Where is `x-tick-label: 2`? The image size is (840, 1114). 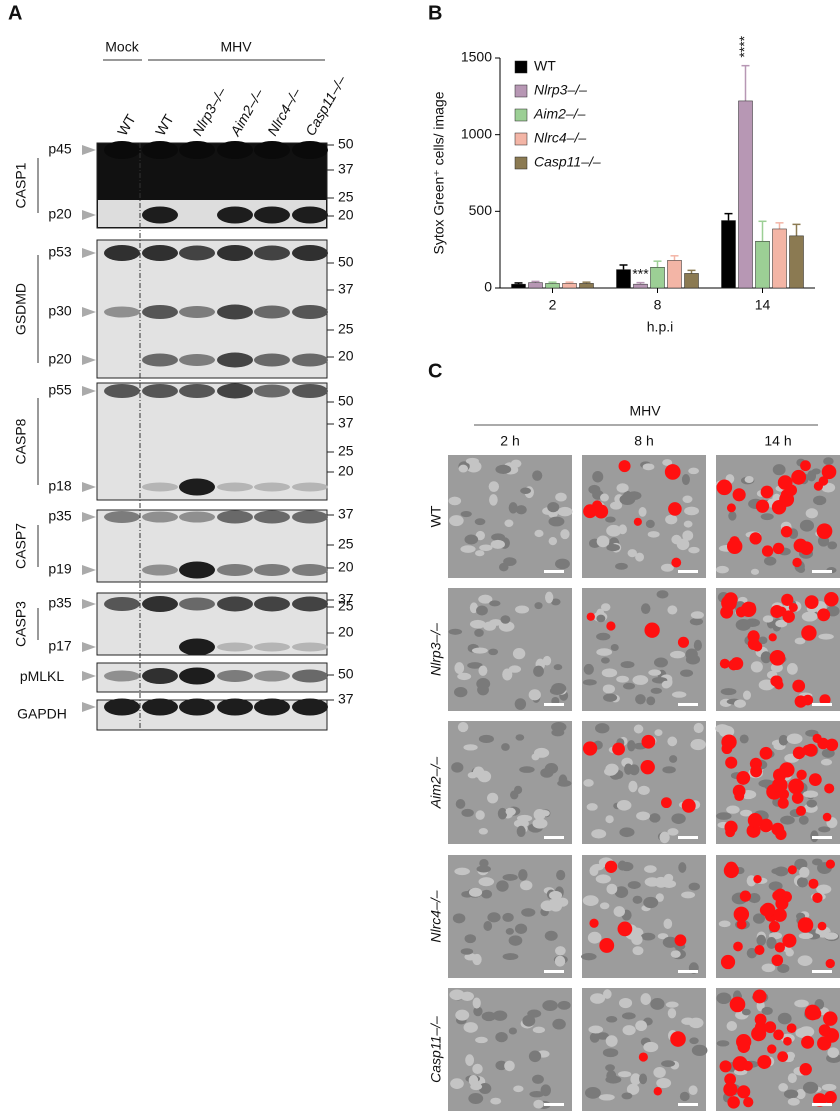 x-tick-label: 2 is located at coordinates (553, 305).